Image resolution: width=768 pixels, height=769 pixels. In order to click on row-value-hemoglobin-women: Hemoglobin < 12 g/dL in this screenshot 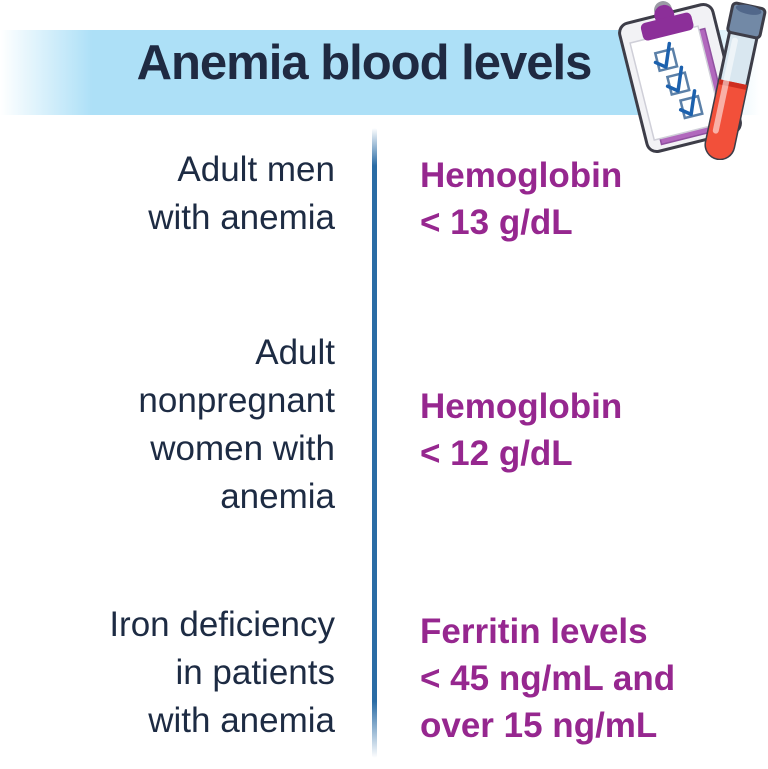, I will do `click(521, 430)`.